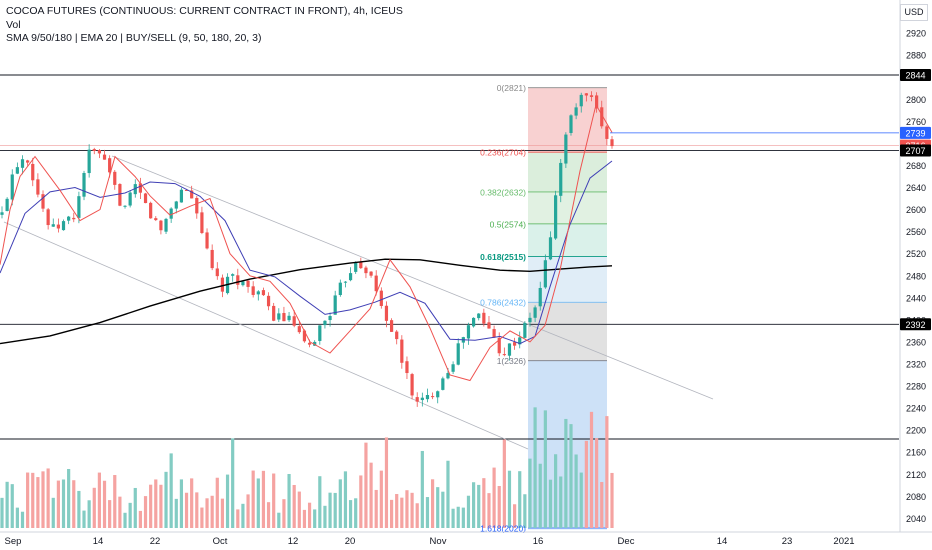 The width and height of the screenshot is (932, 550). What do you see at coordinates (916, 122) in the screenshot?
I see `y-tick-label: 2760` at bounding box center [916, 122].